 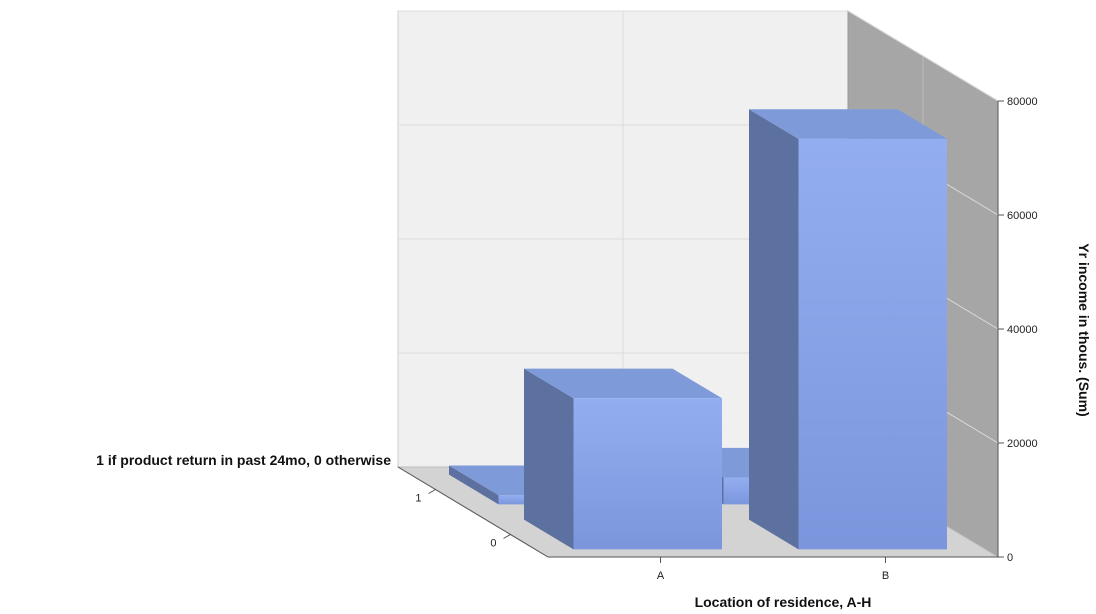 I want to click on y-tick-label: 40000, so click(x=1022, y=330).